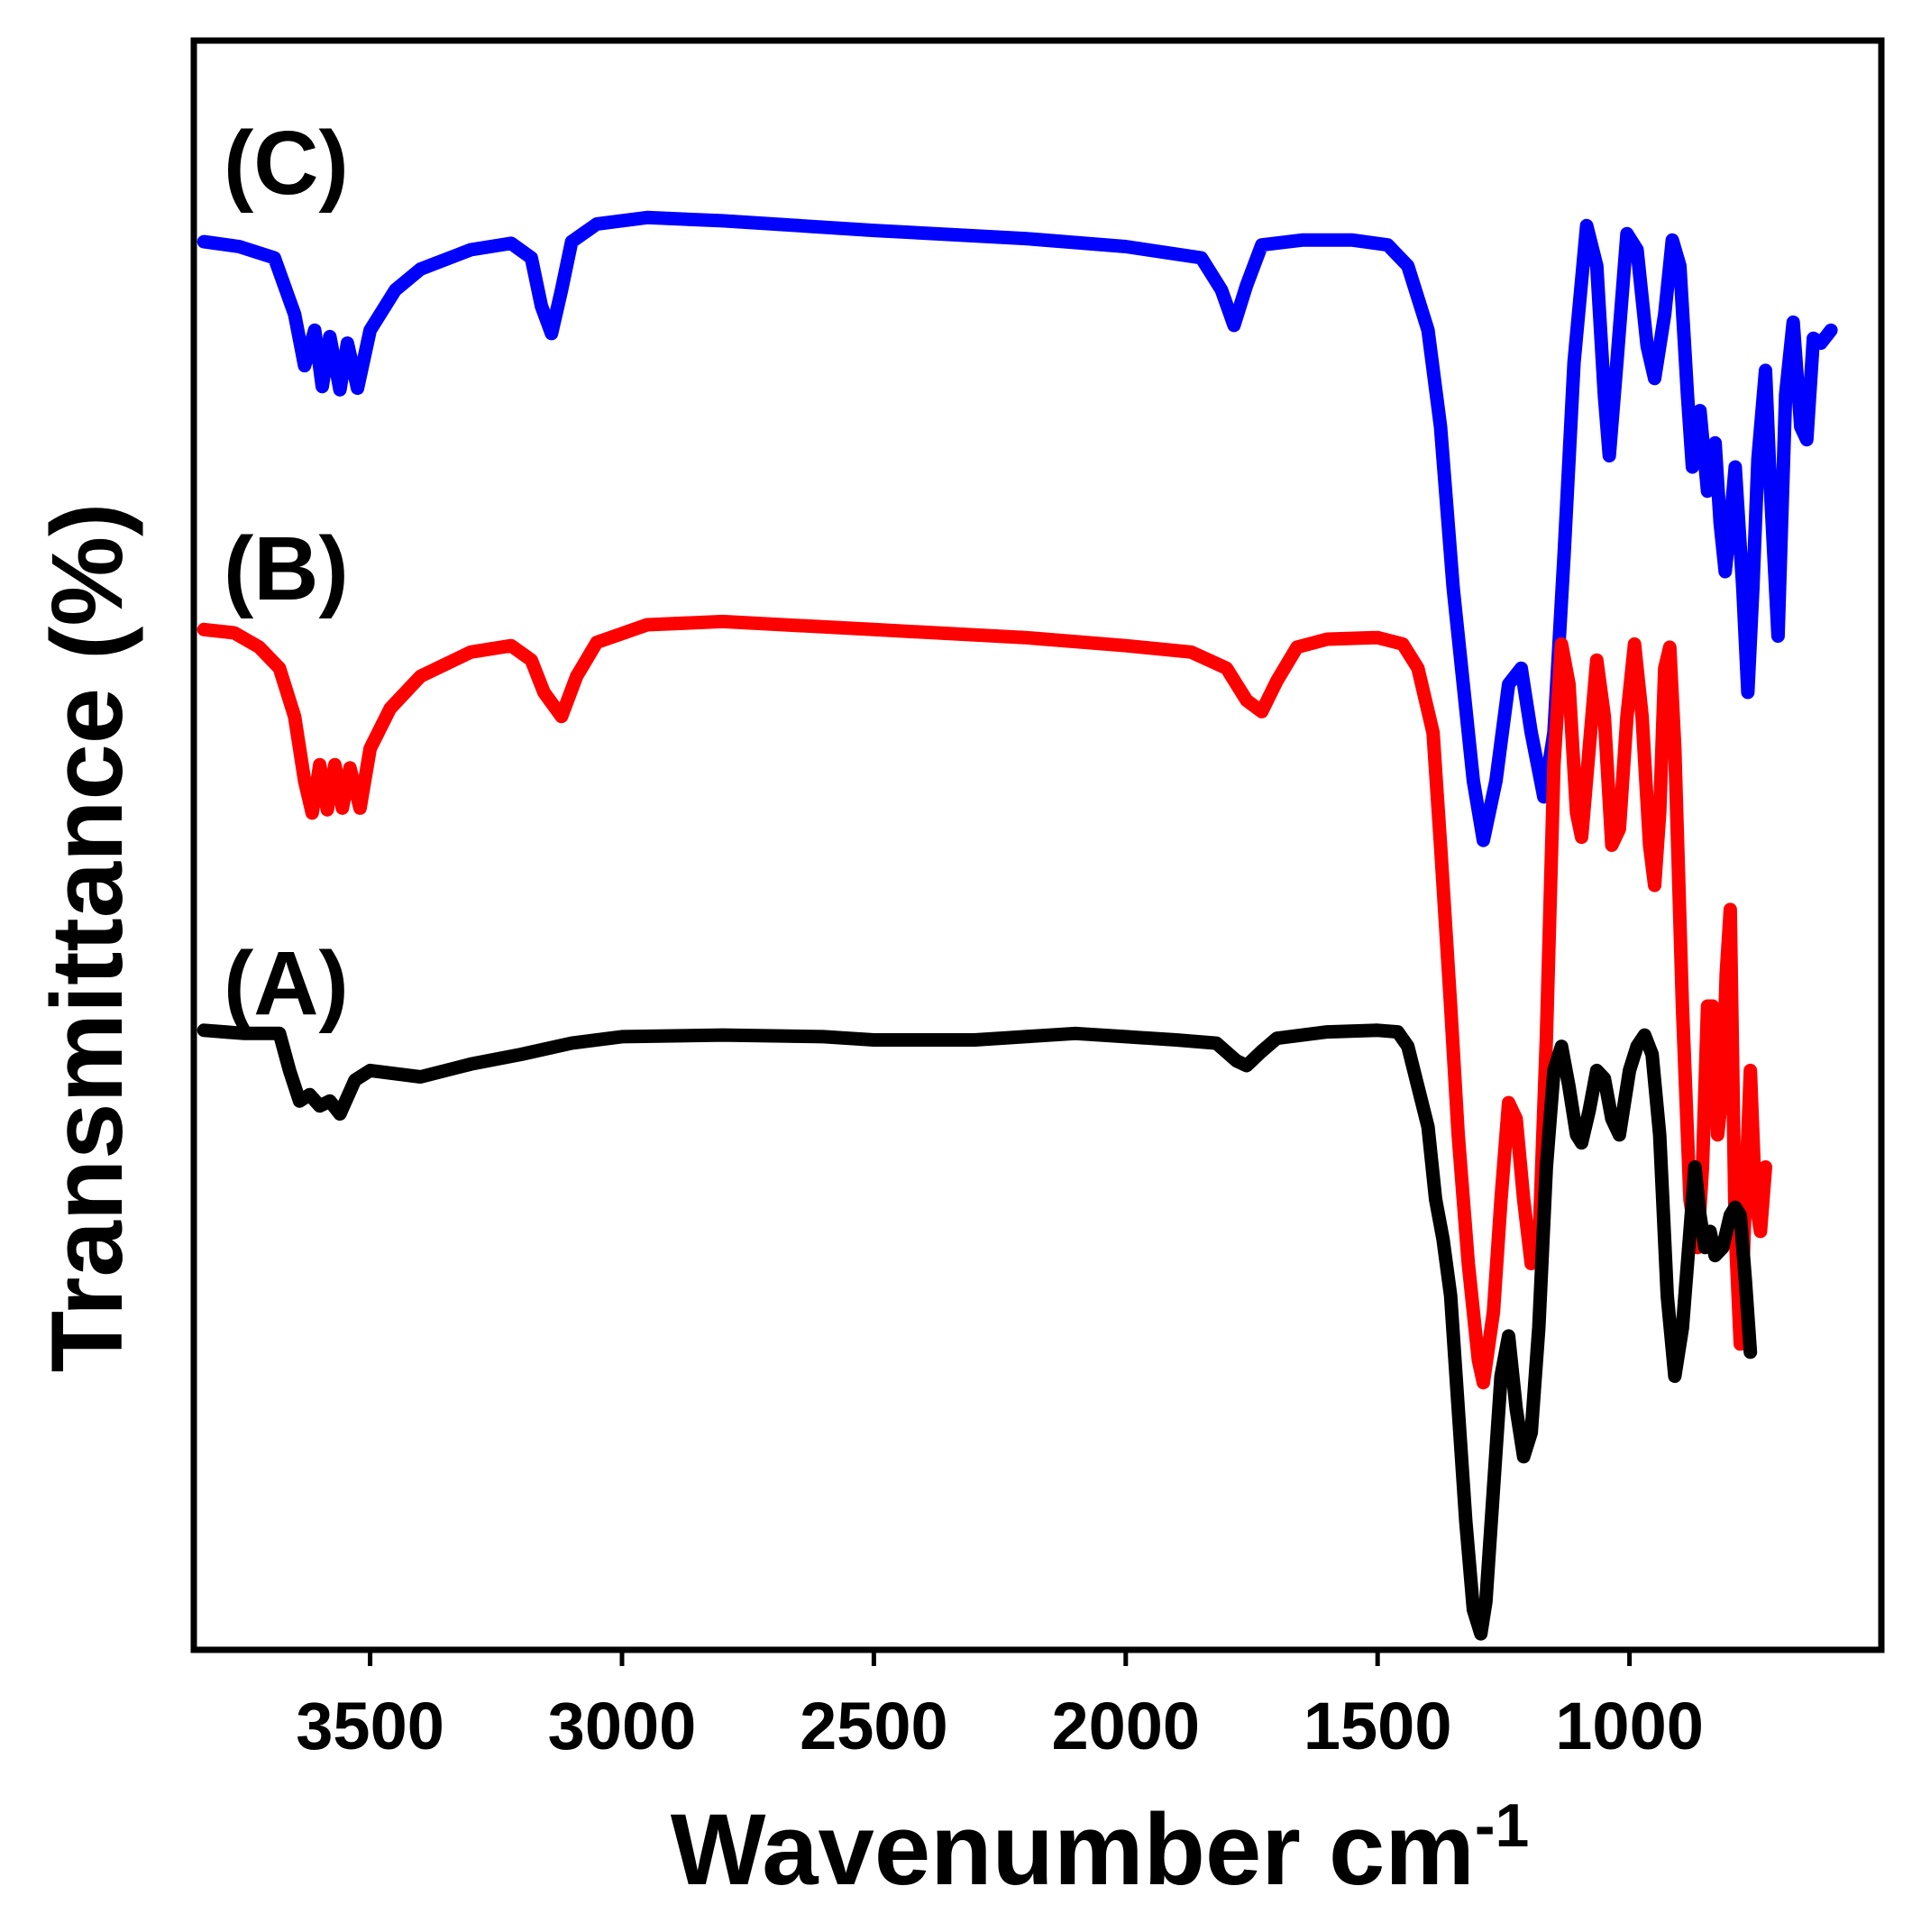 The height and width of the screenshot is (1932, 1912). Describe the element at coordinates (286, 984) in the screenshot. I see `series-label-a: (A)` at that location.